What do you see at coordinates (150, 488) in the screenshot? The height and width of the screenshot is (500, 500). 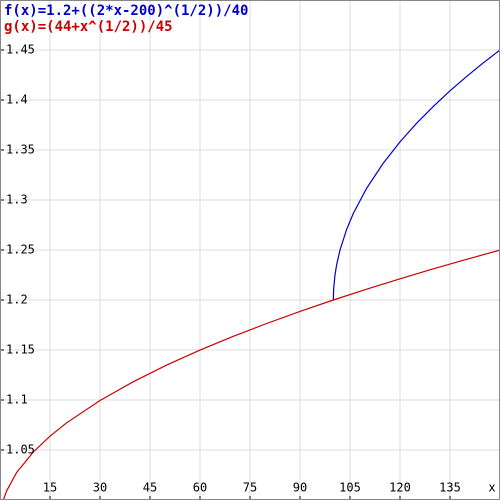 I see `x-tick-label: 45` at bounding box center [150, 488].